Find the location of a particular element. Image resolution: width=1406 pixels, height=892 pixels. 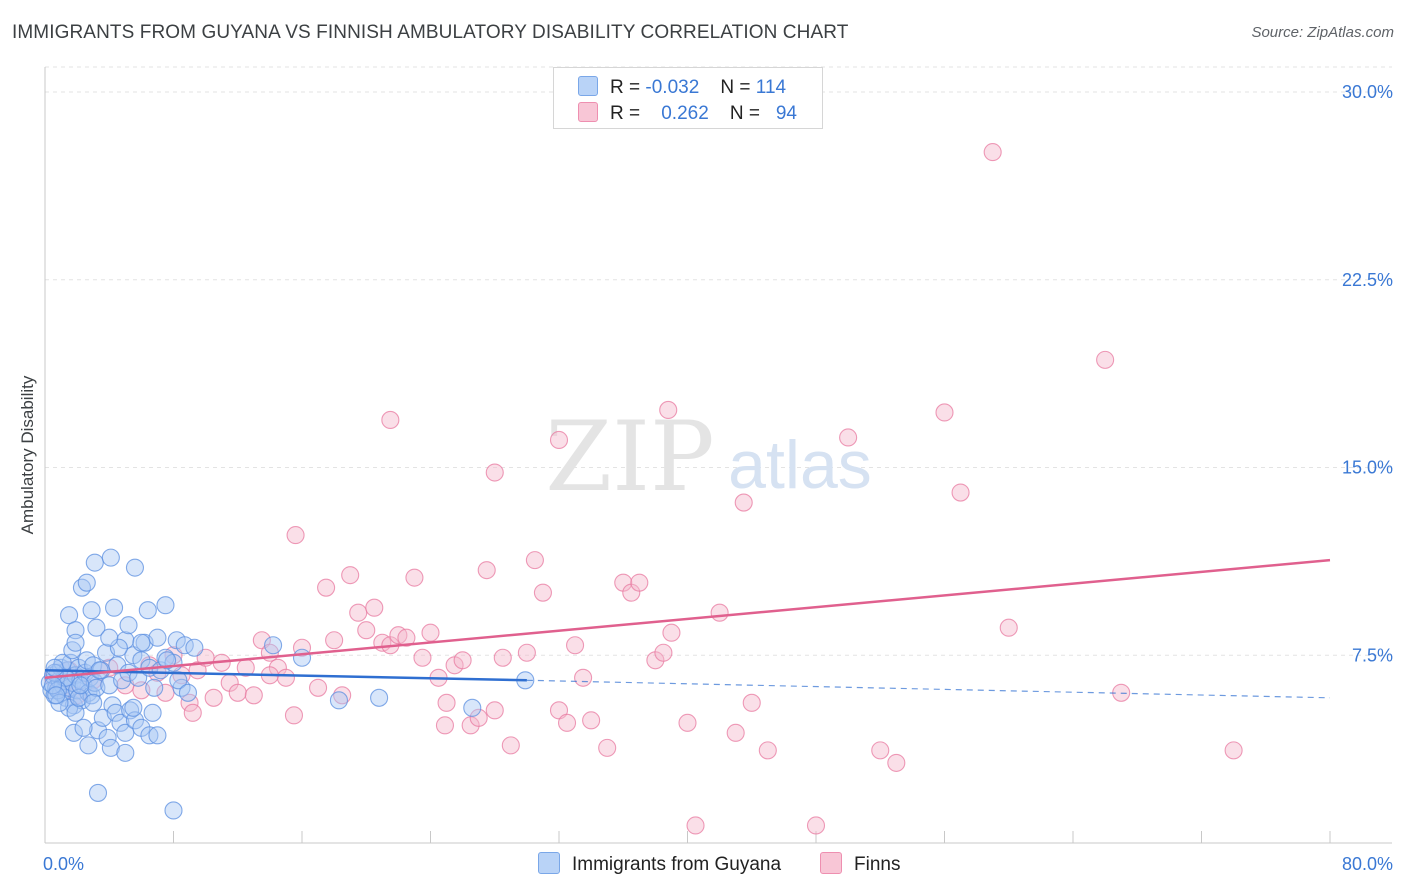

watermark: ZIP atlas is located at coordinates (708, 457).